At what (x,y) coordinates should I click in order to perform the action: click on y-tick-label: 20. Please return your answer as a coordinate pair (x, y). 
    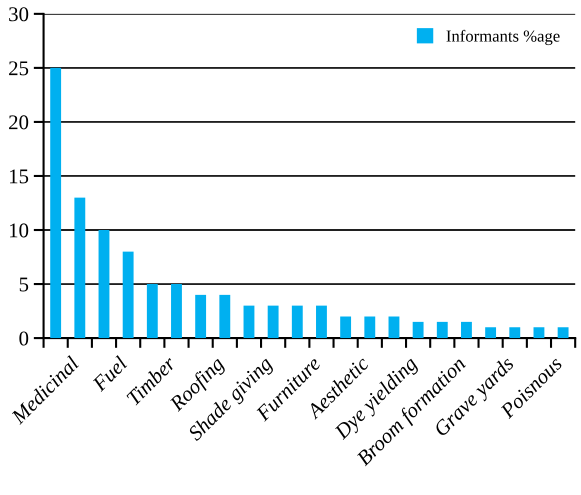
    Looking at the image, I should click on (18, 122).